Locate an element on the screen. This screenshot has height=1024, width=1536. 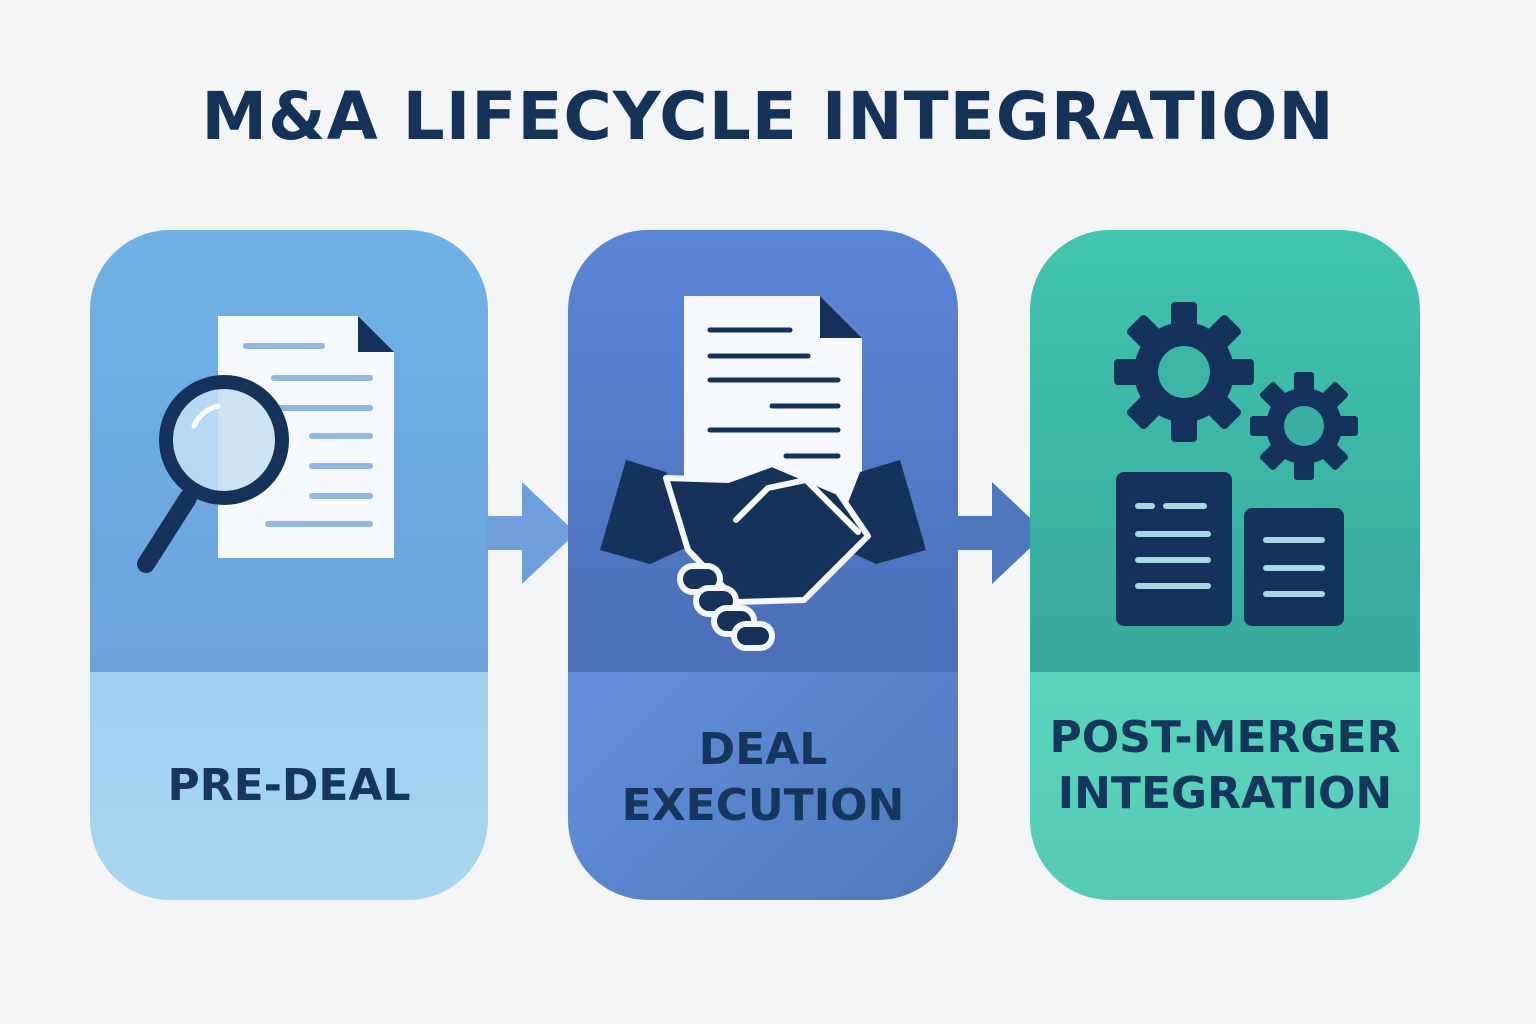
stage-label-line: PRE-DEAL is located at coordinates (289, 785).